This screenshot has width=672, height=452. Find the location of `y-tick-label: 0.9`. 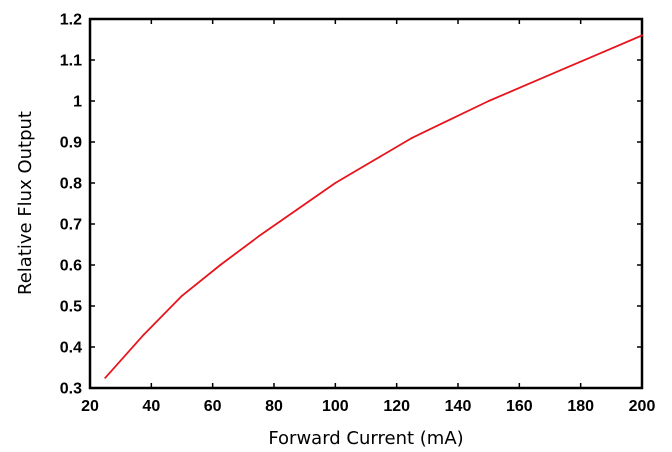

y-tick-label: 0.9 is located at coordinates (71, 143).